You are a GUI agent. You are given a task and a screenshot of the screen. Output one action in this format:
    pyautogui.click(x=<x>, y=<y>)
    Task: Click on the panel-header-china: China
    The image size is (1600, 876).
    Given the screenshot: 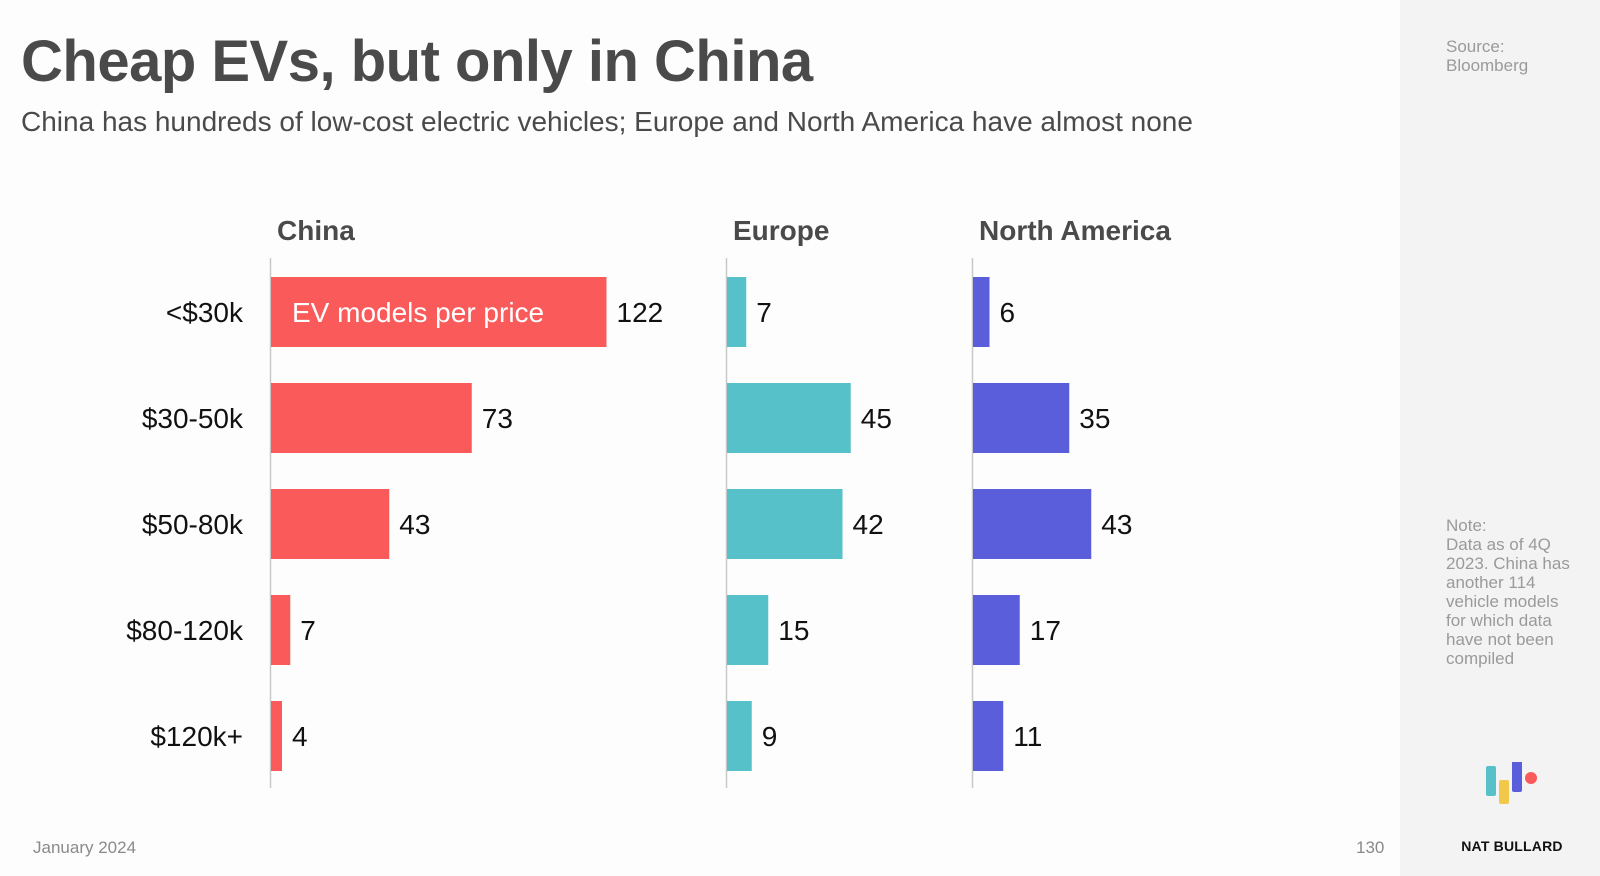 What is the action you would take?
    pyautogui.click(x=316, y=230)
    